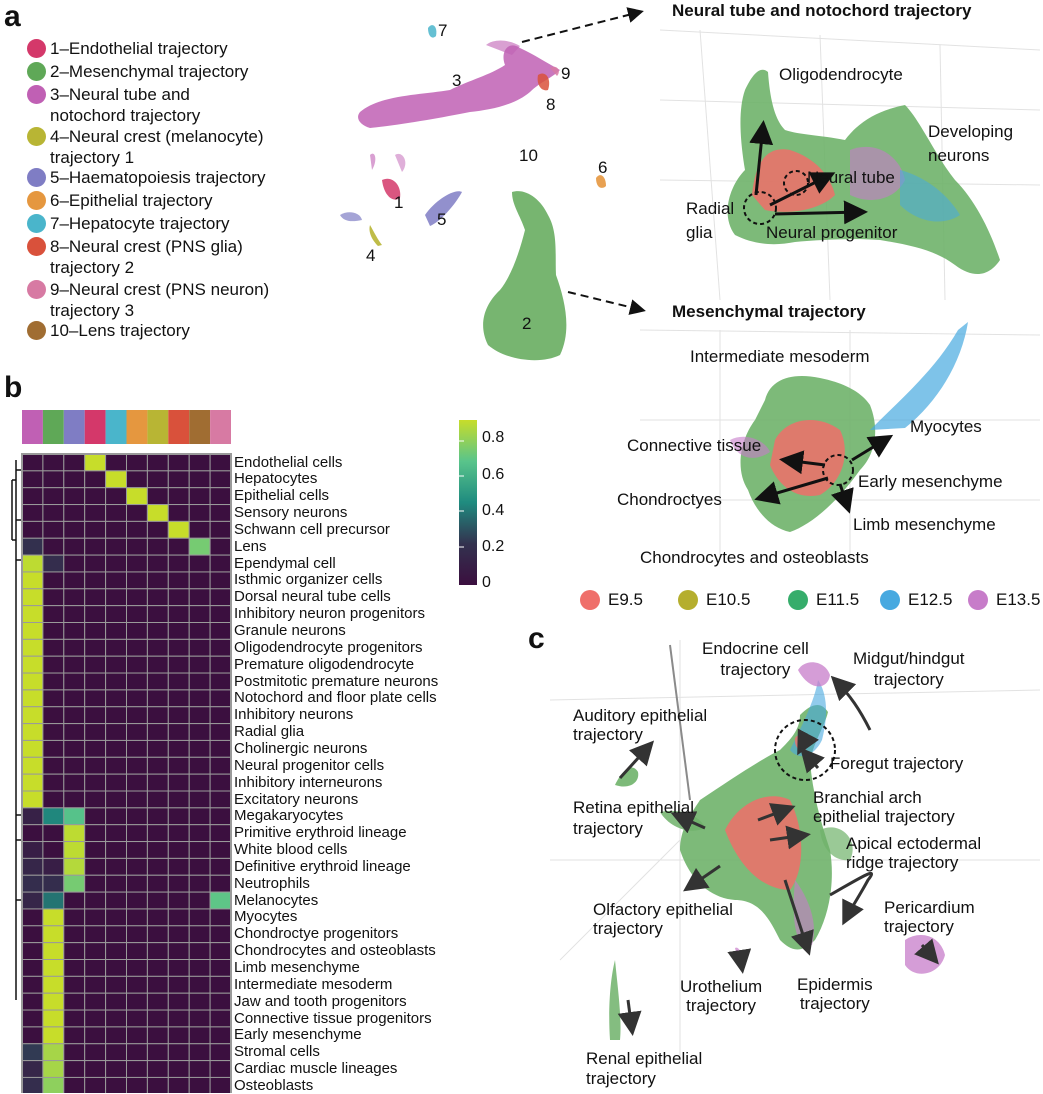  Describe the element at coordinates (296, 799) in the screenshot. I see `heatmap-row-label: Excitatory neurons` at that location.